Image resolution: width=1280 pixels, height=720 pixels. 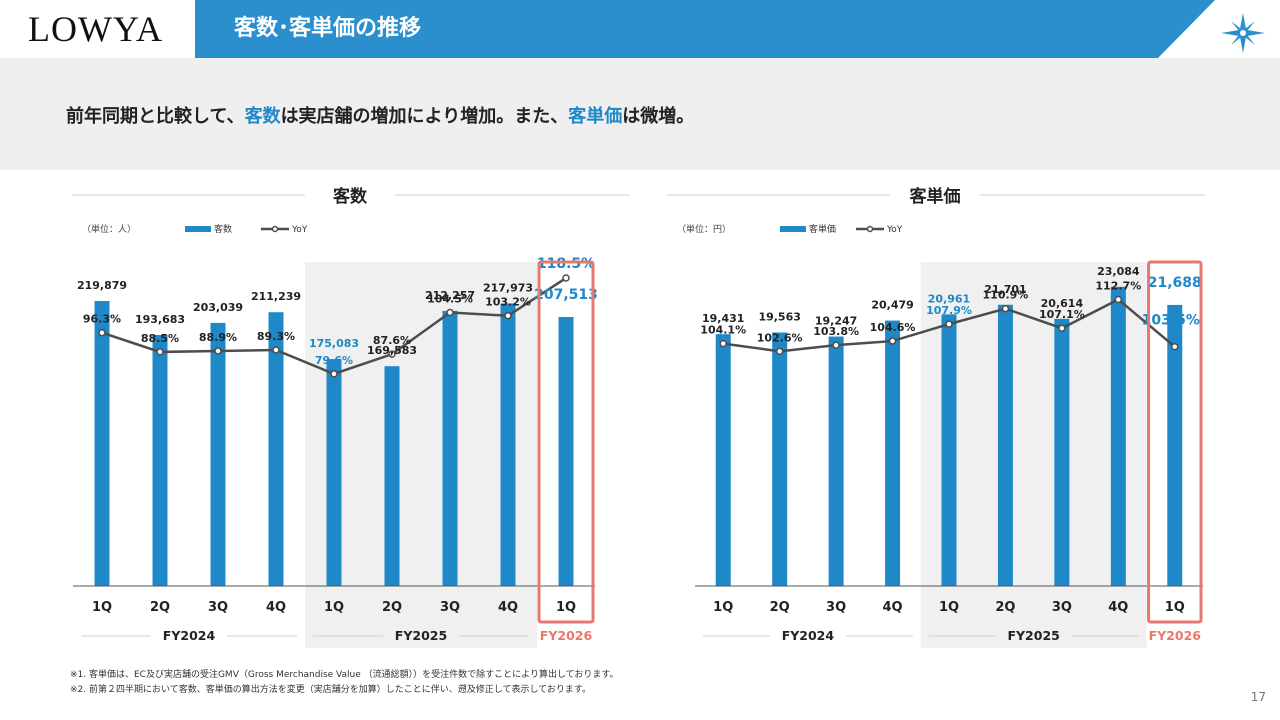 I want to click on yoy-label-3: 104.6%, so click(x=893, y=327).